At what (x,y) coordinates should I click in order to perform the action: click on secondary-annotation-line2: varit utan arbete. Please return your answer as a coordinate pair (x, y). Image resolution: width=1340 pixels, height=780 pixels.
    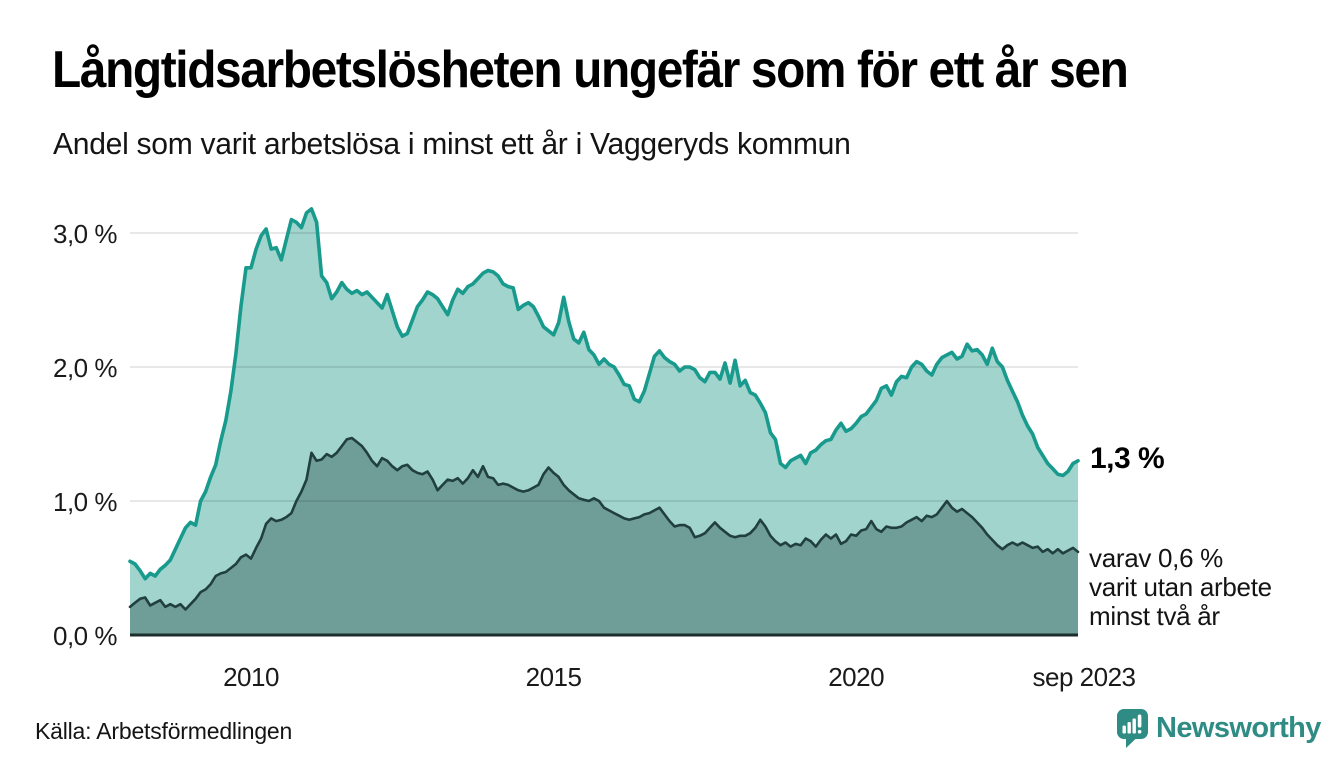
    Looking at the image, I should click on (1180, 587).